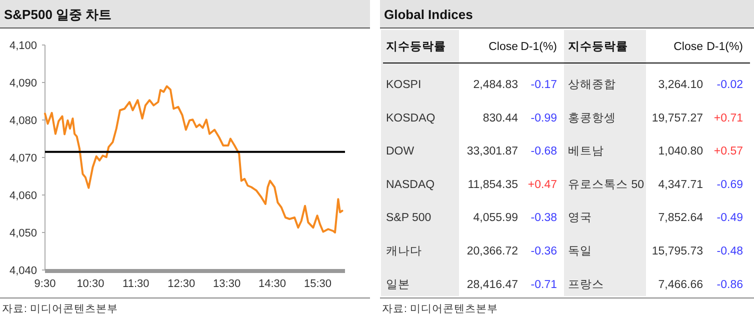  Describe the element at coordinates (23, 271) in the screenshot. I see `y-tick-label: 4,040` at that location.